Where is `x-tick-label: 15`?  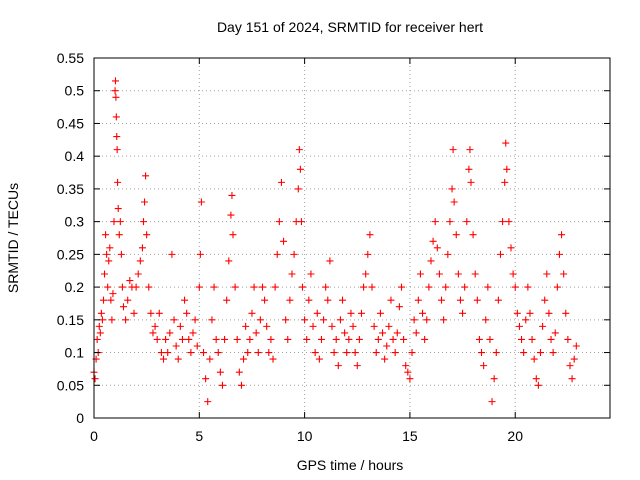 x-tick-label: 15 is located at coordinates (410, 436).